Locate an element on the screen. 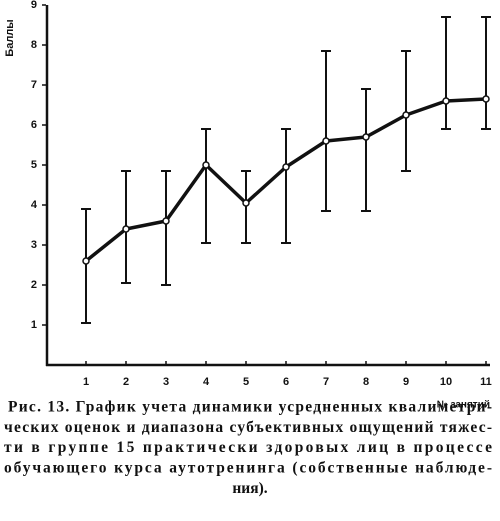  y-tick-label: 6 is located at coordinates (34, 125).